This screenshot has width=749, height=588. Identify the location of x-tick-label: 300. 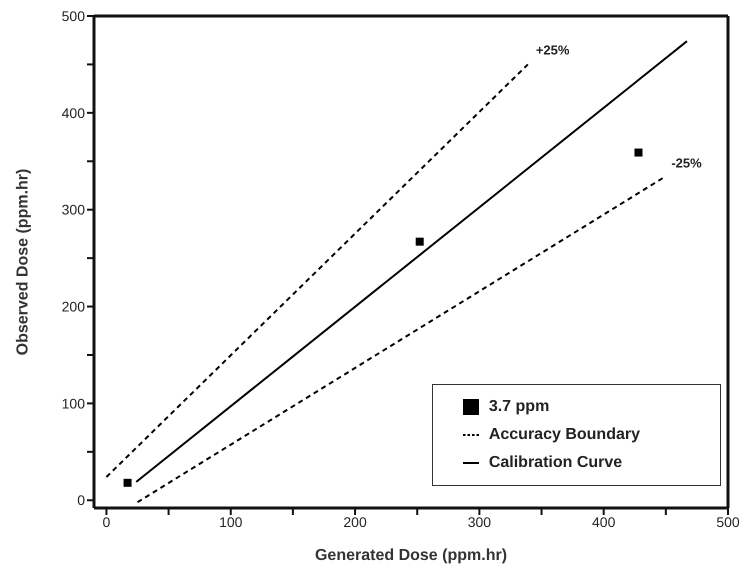
(480, 522).